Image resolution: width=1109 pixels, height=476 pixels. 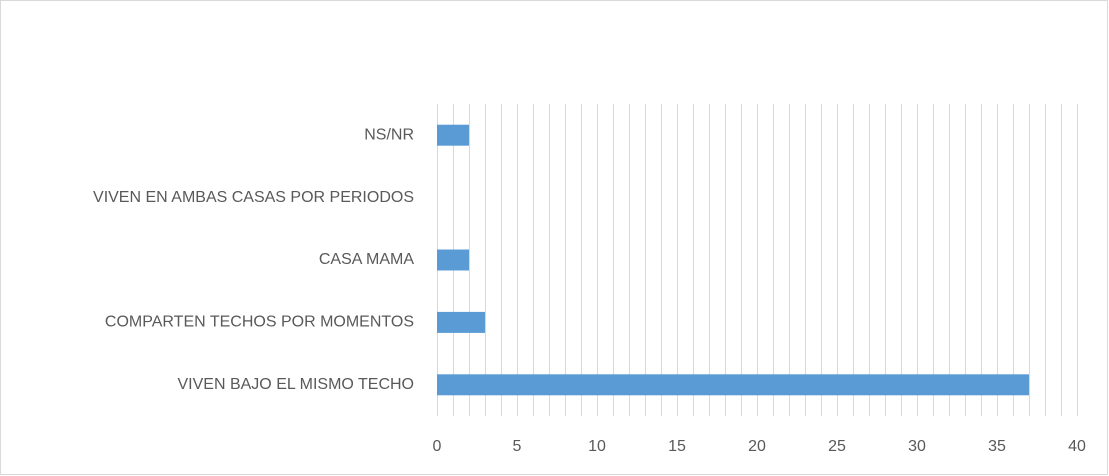 What do you see at coordinates (757, 446) in the screenshot?
I see `x-tick-label: 20` at bounding box center [757, 446].